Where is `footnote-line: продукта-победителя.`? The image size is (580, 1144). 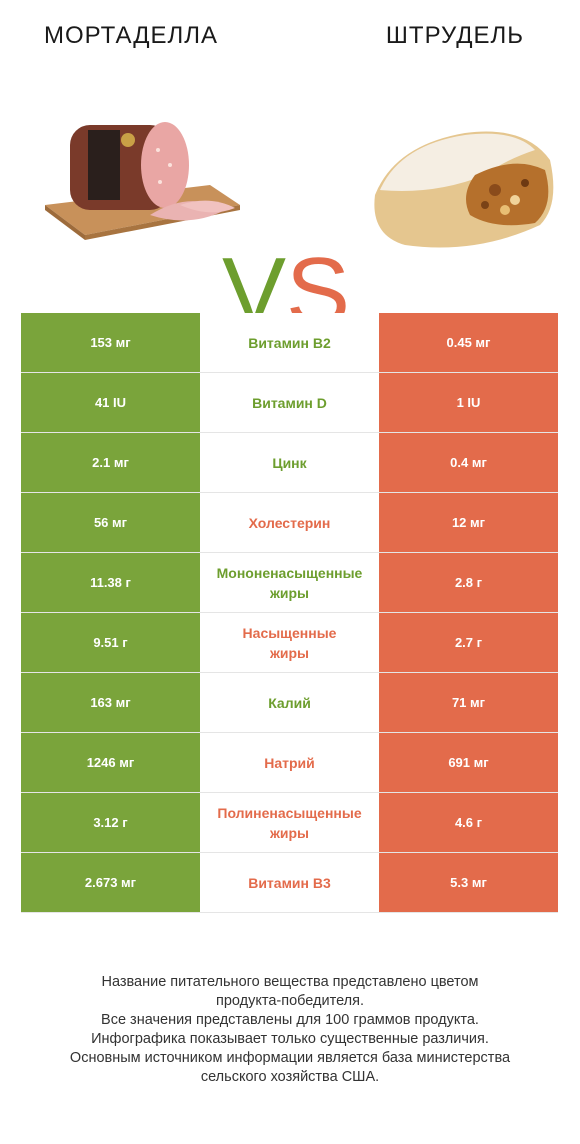
footnote-line: продукта-победителя. is located at coordinates (290, 1001).